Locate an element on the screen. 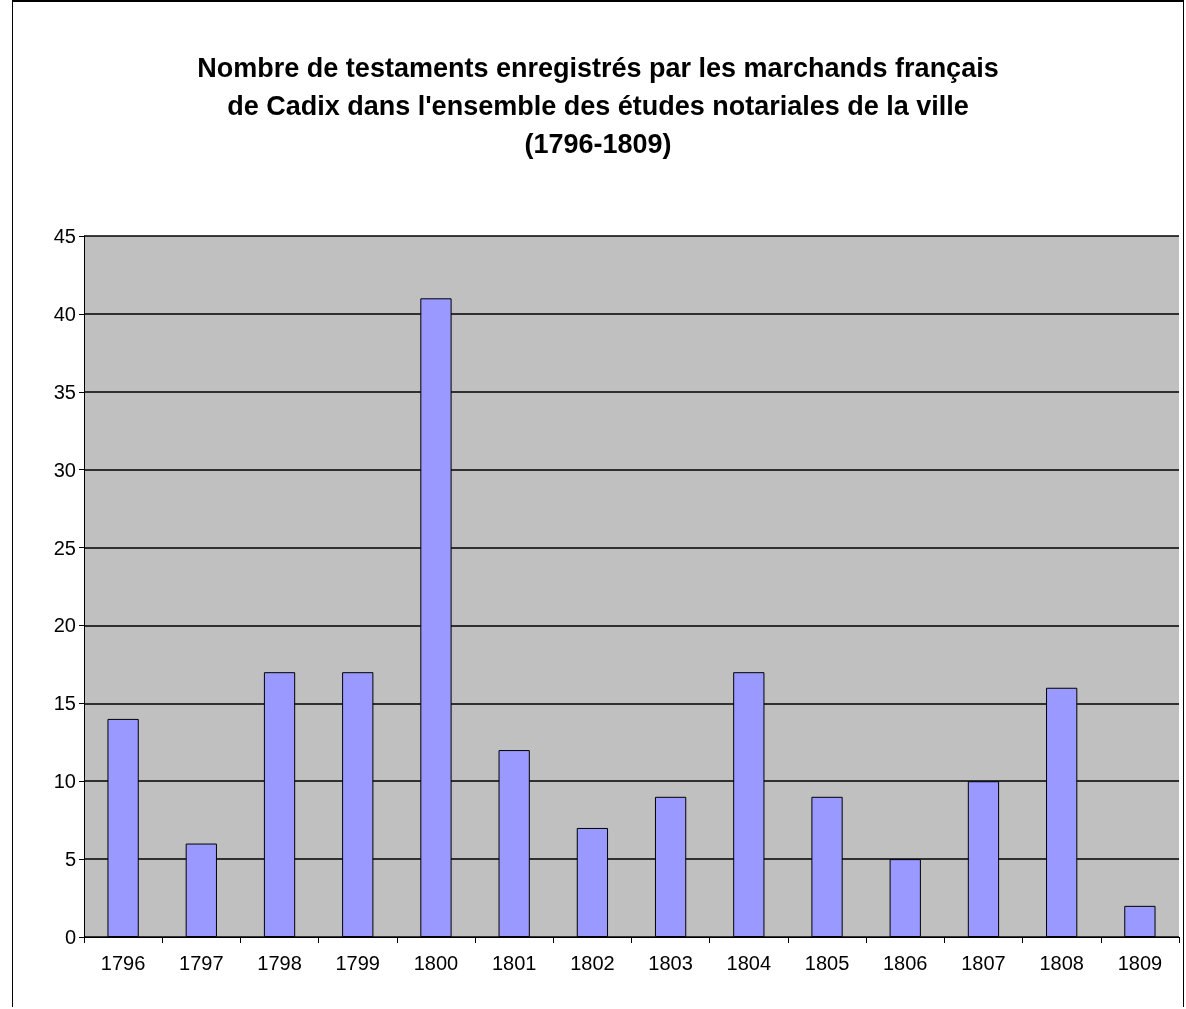 This screenshot has width=1186, height=1009. chart-title: Nombre de testaments enregistrés par les marchands français de Cadix dans l'ensemble des études notariales de la ville (1796-1809) is located at coordinates (598, 106).